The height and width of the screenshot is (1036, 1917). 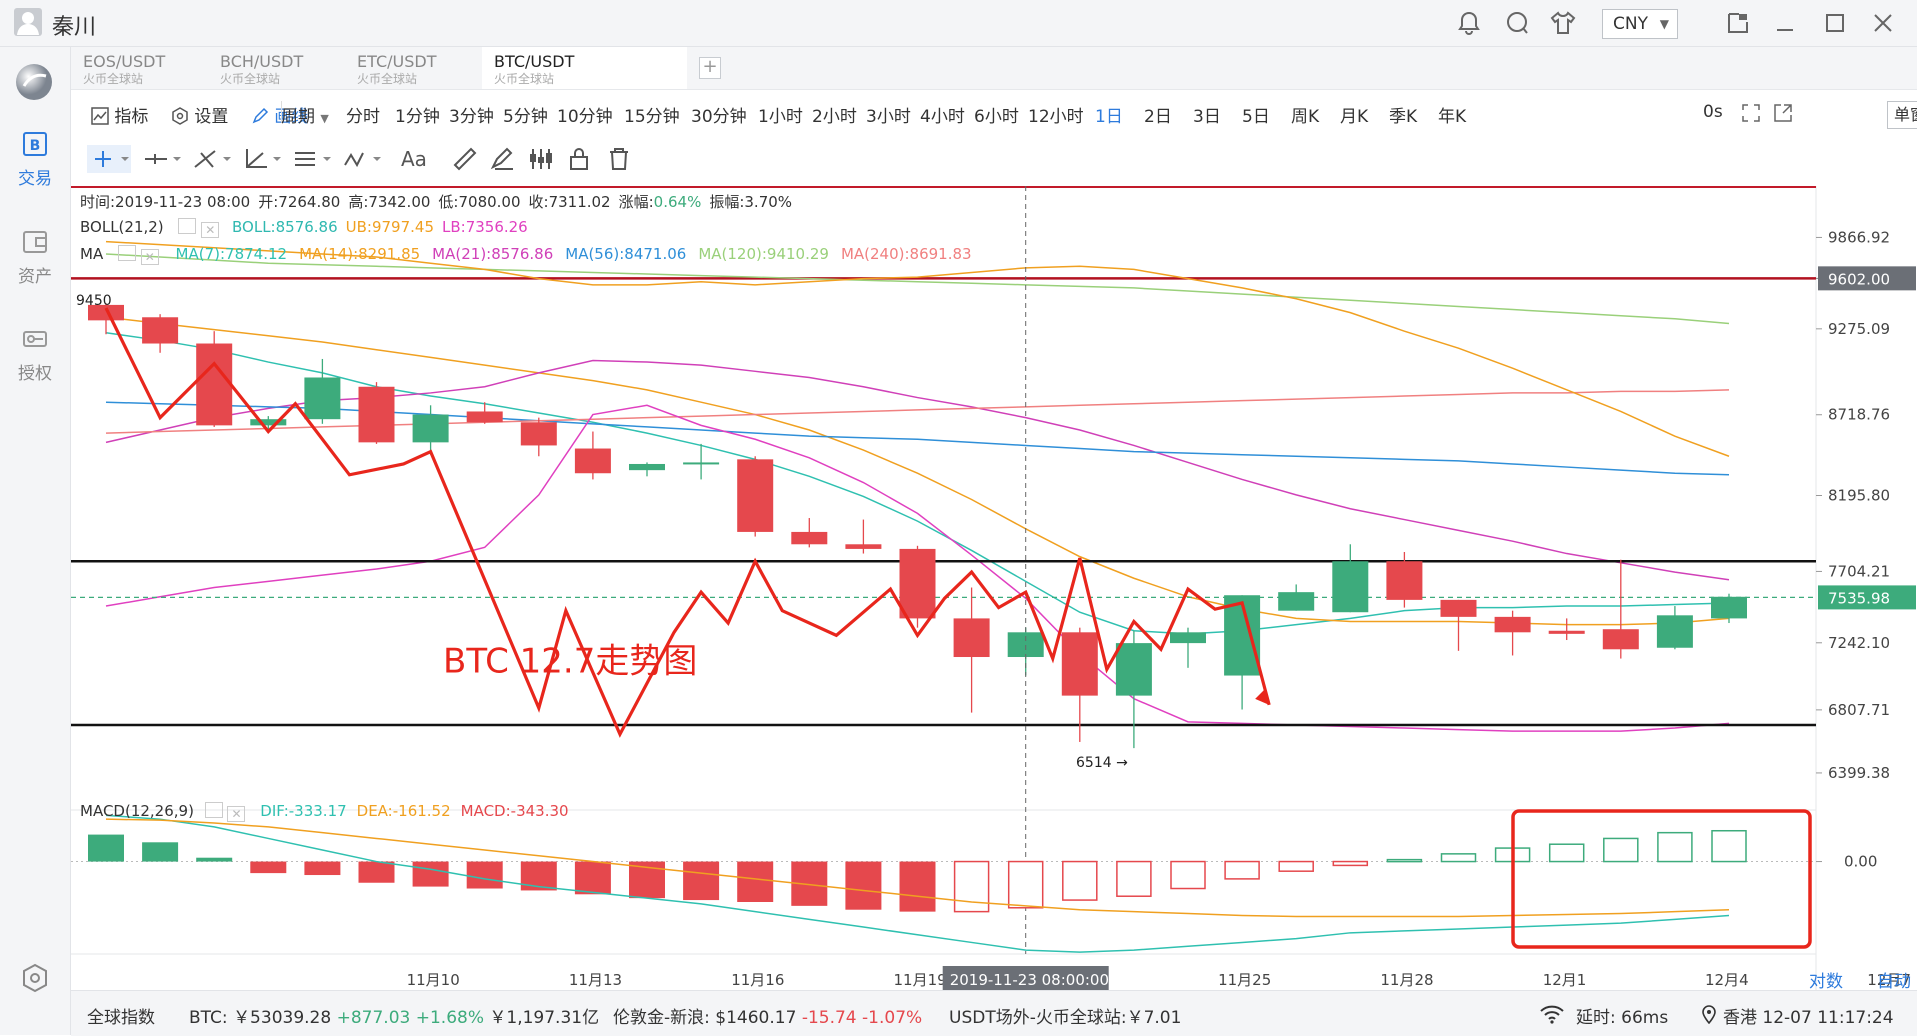 What do you see at coordinates (363, 159) in the screenshot?
I see `wave-tool` at bounding box center [363, 159].